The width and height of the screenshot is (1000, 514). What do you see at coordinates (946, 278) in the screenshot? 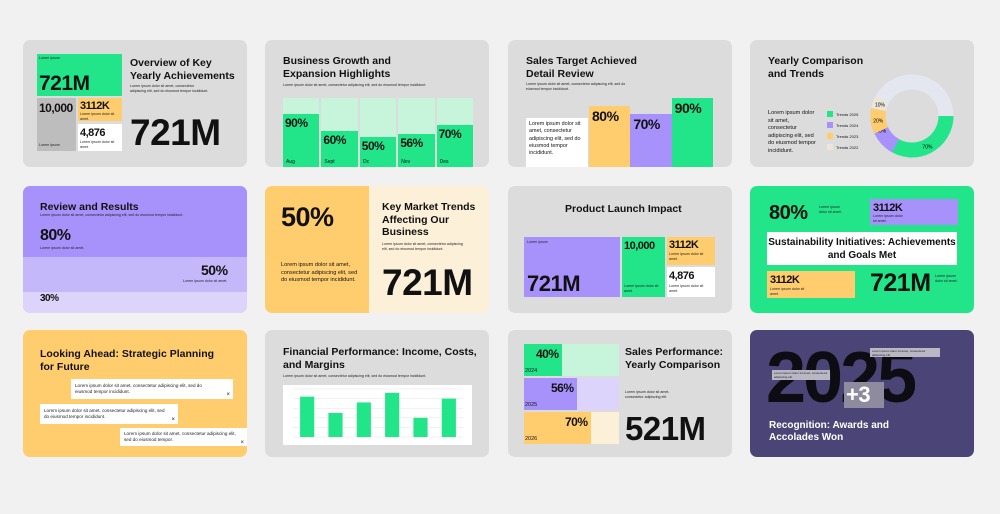
I see `big-sub: Lorem ipsum dolor sit amet.` at bounding box center [946, 278].